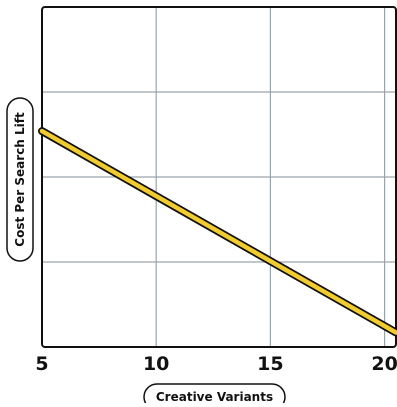 The image size is (397, 407). I want to click on x-axis-label-pill, so click(214, 395).